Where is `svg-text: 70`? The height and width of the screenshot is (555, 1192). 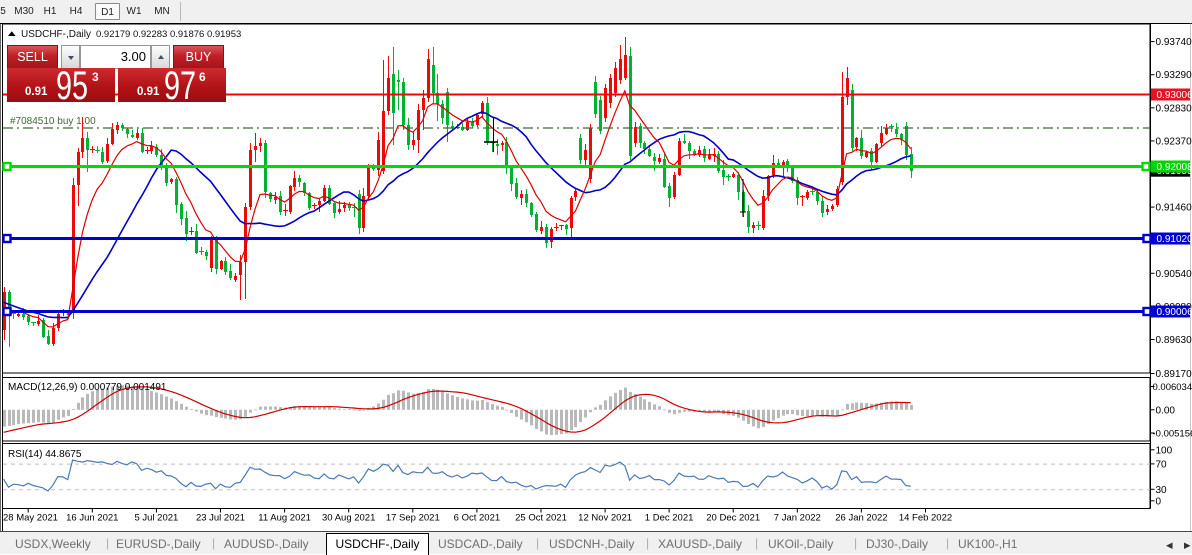
svg-text: 70 is located at coordinates (1162, 464).